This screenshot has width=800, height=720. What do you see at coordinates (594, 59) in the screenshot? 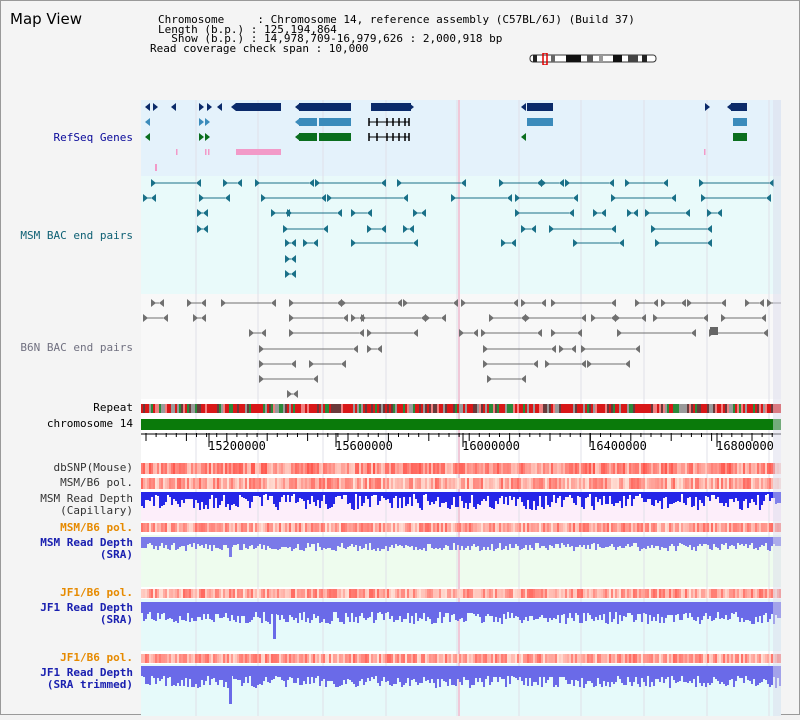
I see `chromosome-ideogram` at bounding box center [594, 59].